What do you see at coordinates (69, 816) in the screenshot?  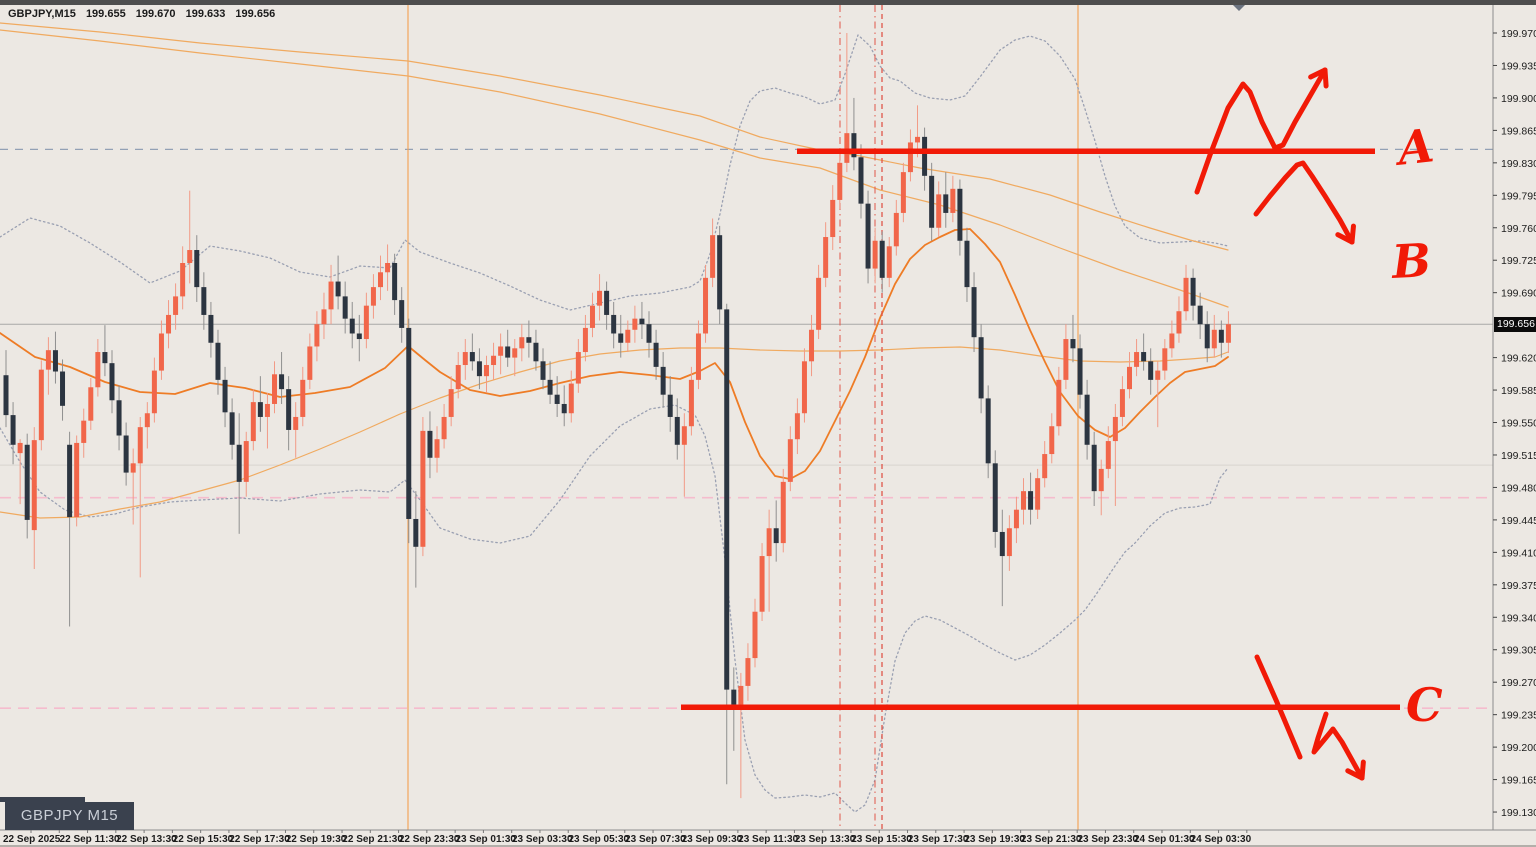 I see `symbol-watermark-label: GBPJPY M15` at bounding box center [69, 816].